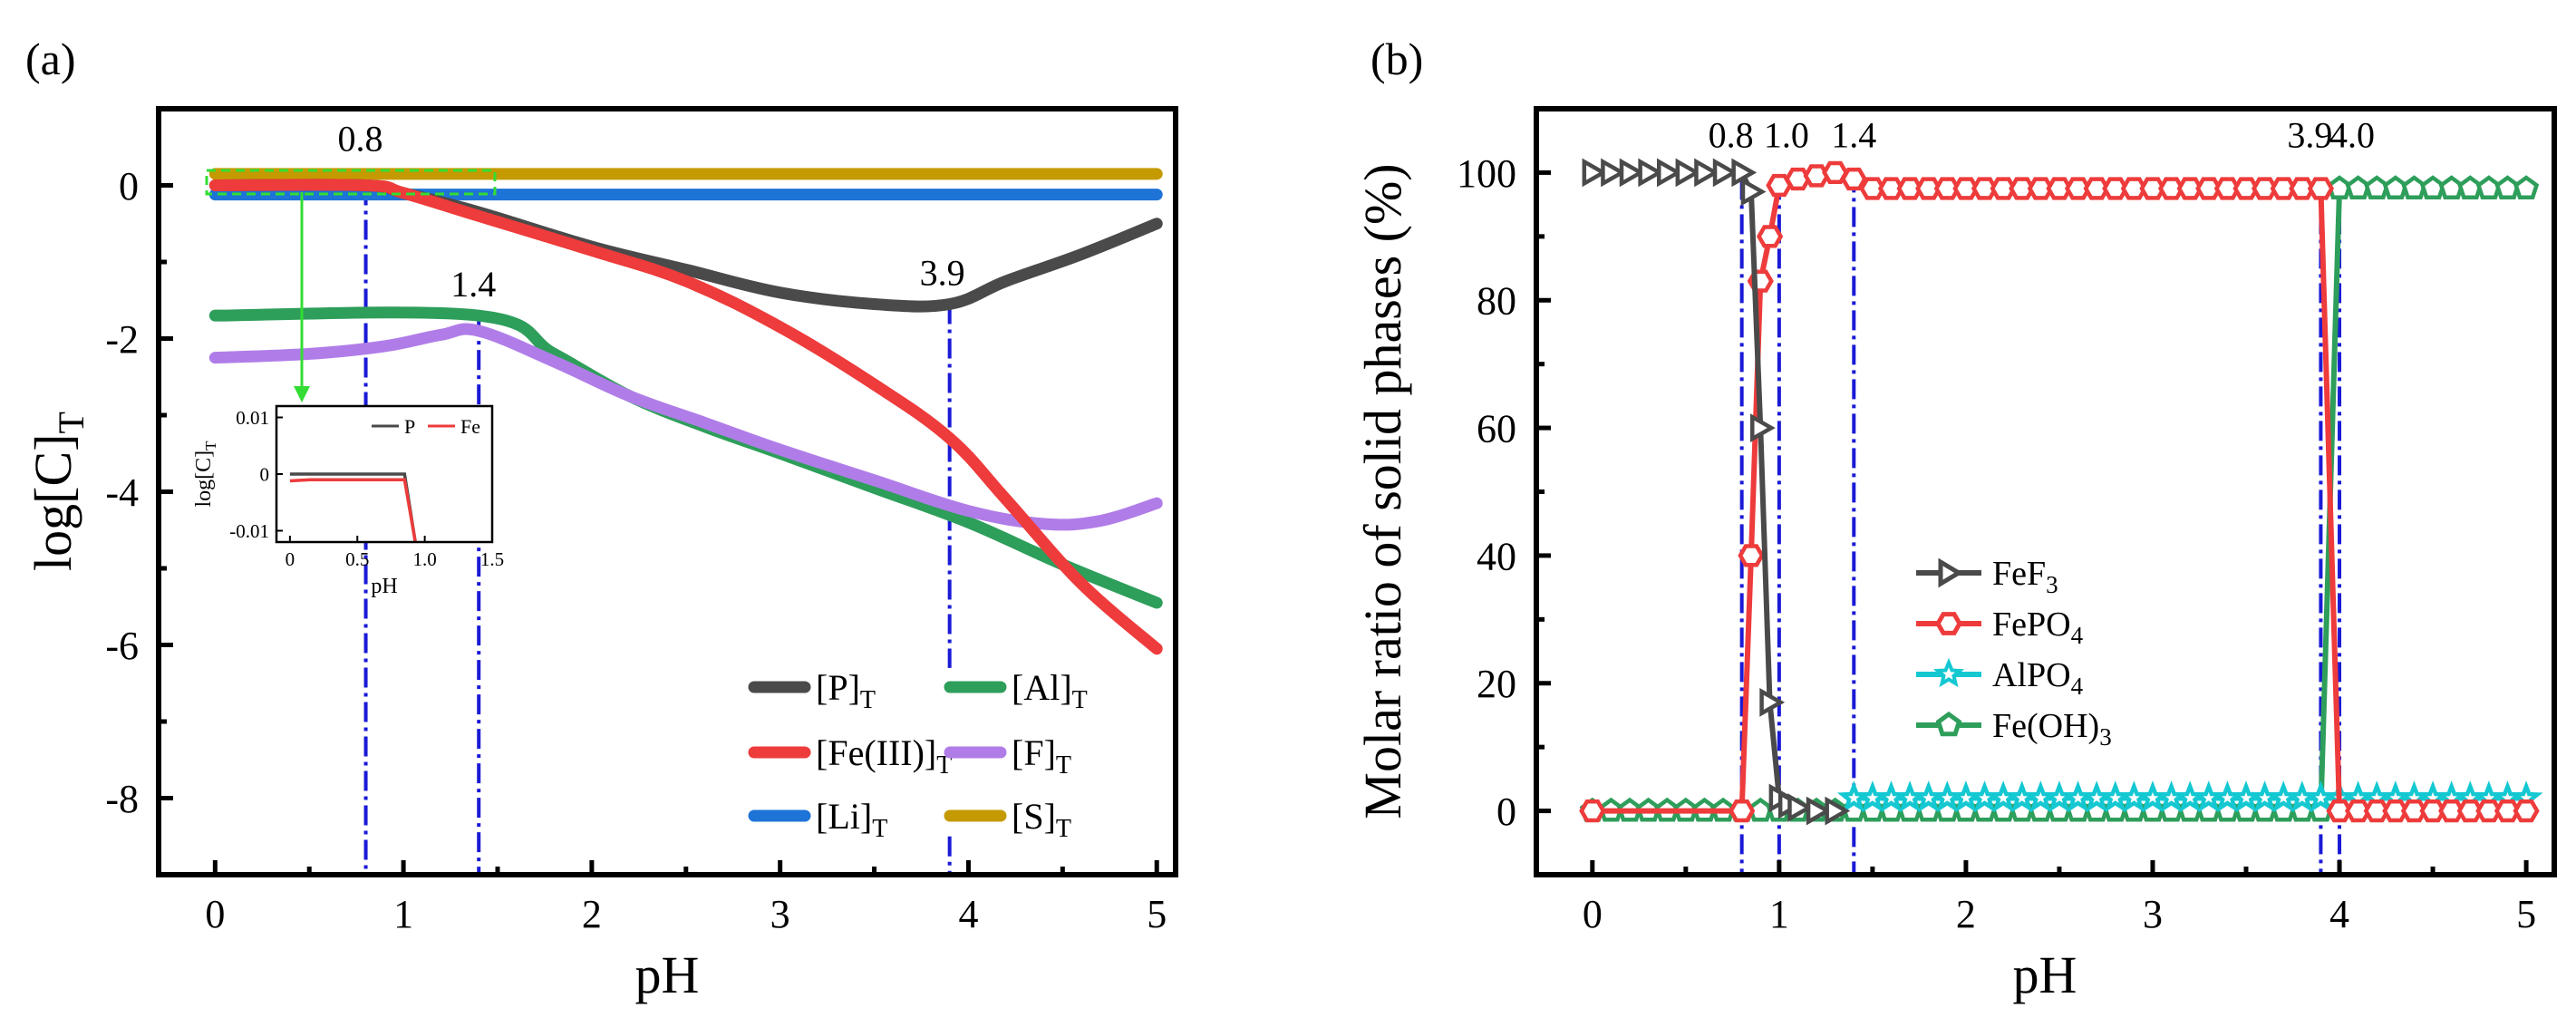 This screenshot has width=2576, height=1027. What do you see at coordinates (71, 423) in the screenshot?
I see `panel-a-y-axis-label-sub: T` at bounding box center [71, 423].